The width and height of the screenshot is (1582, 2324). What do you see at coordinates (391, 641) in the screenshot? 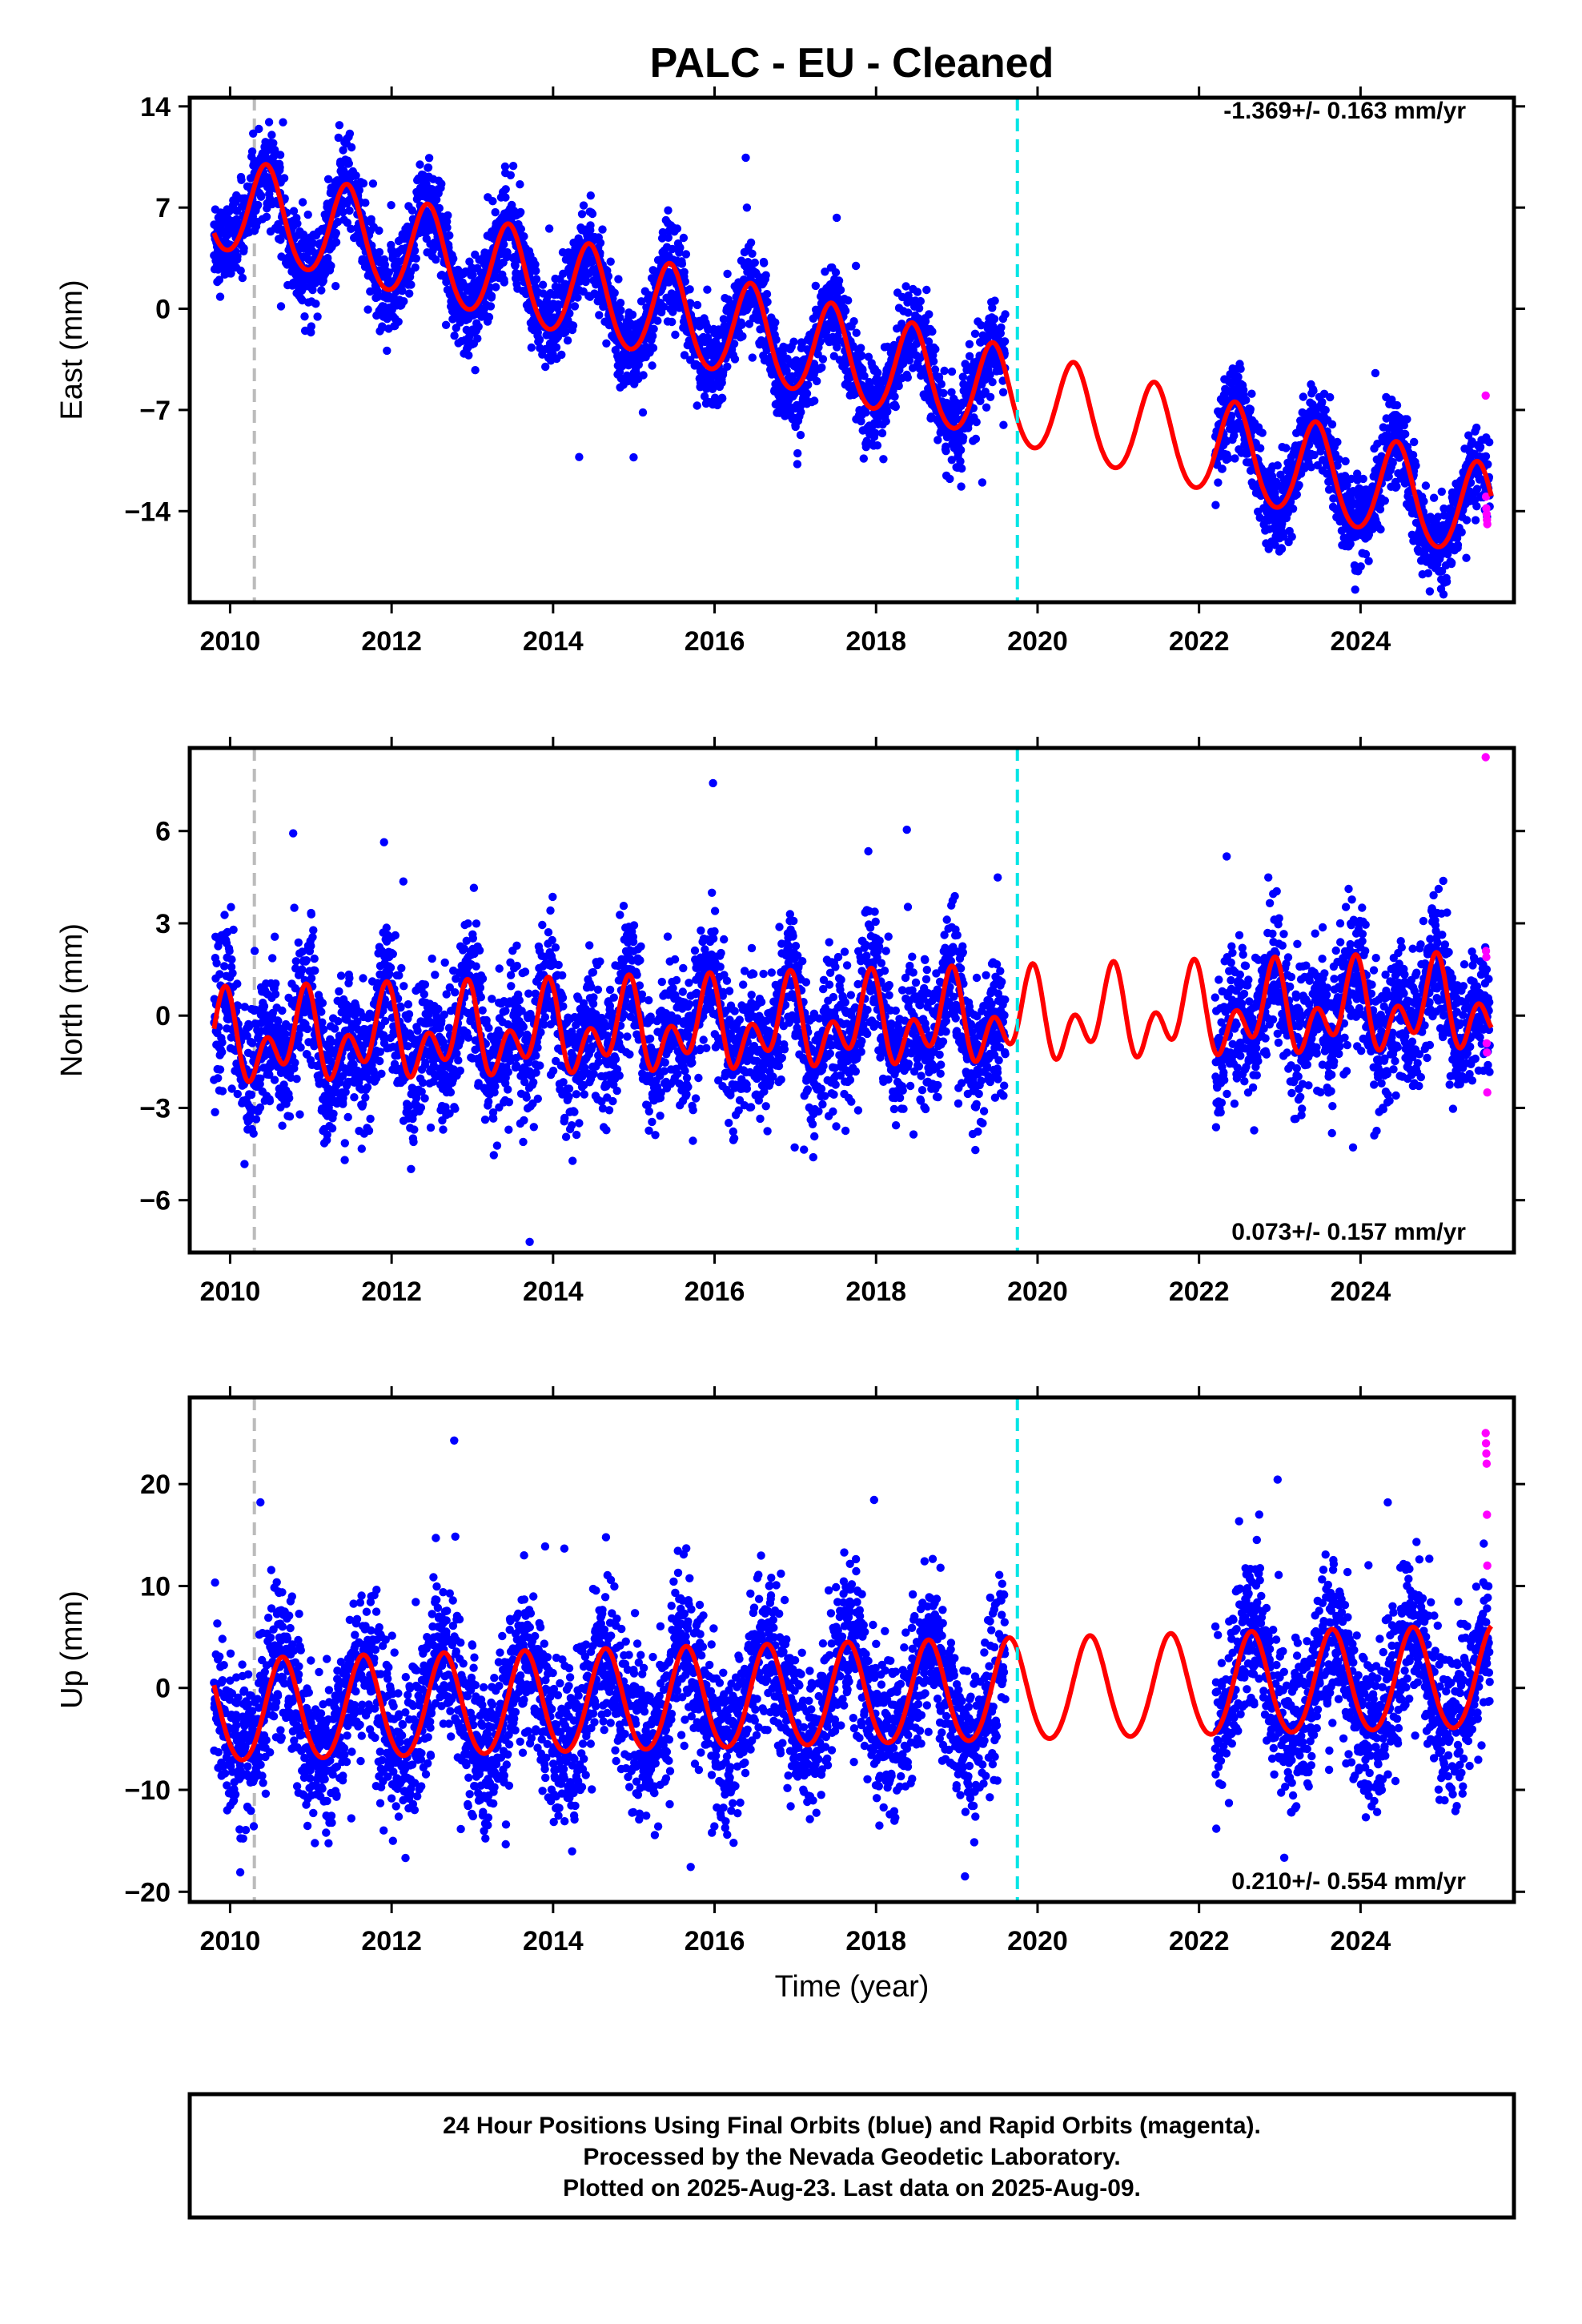
I see `x-tick-label: 2012` at bounding box center [391, 641].